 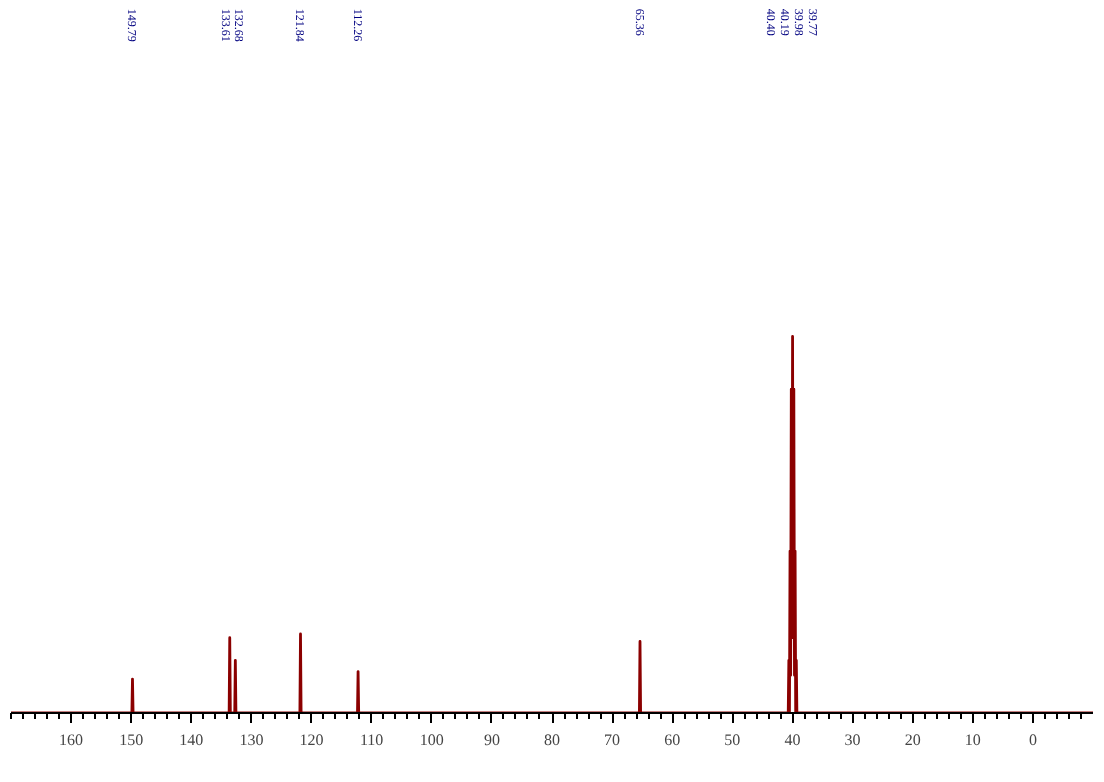 What do you see at coordinates (732, 740) in the screenshot?
I see `x-tick-label: 50` at bounding box center [732, 740].